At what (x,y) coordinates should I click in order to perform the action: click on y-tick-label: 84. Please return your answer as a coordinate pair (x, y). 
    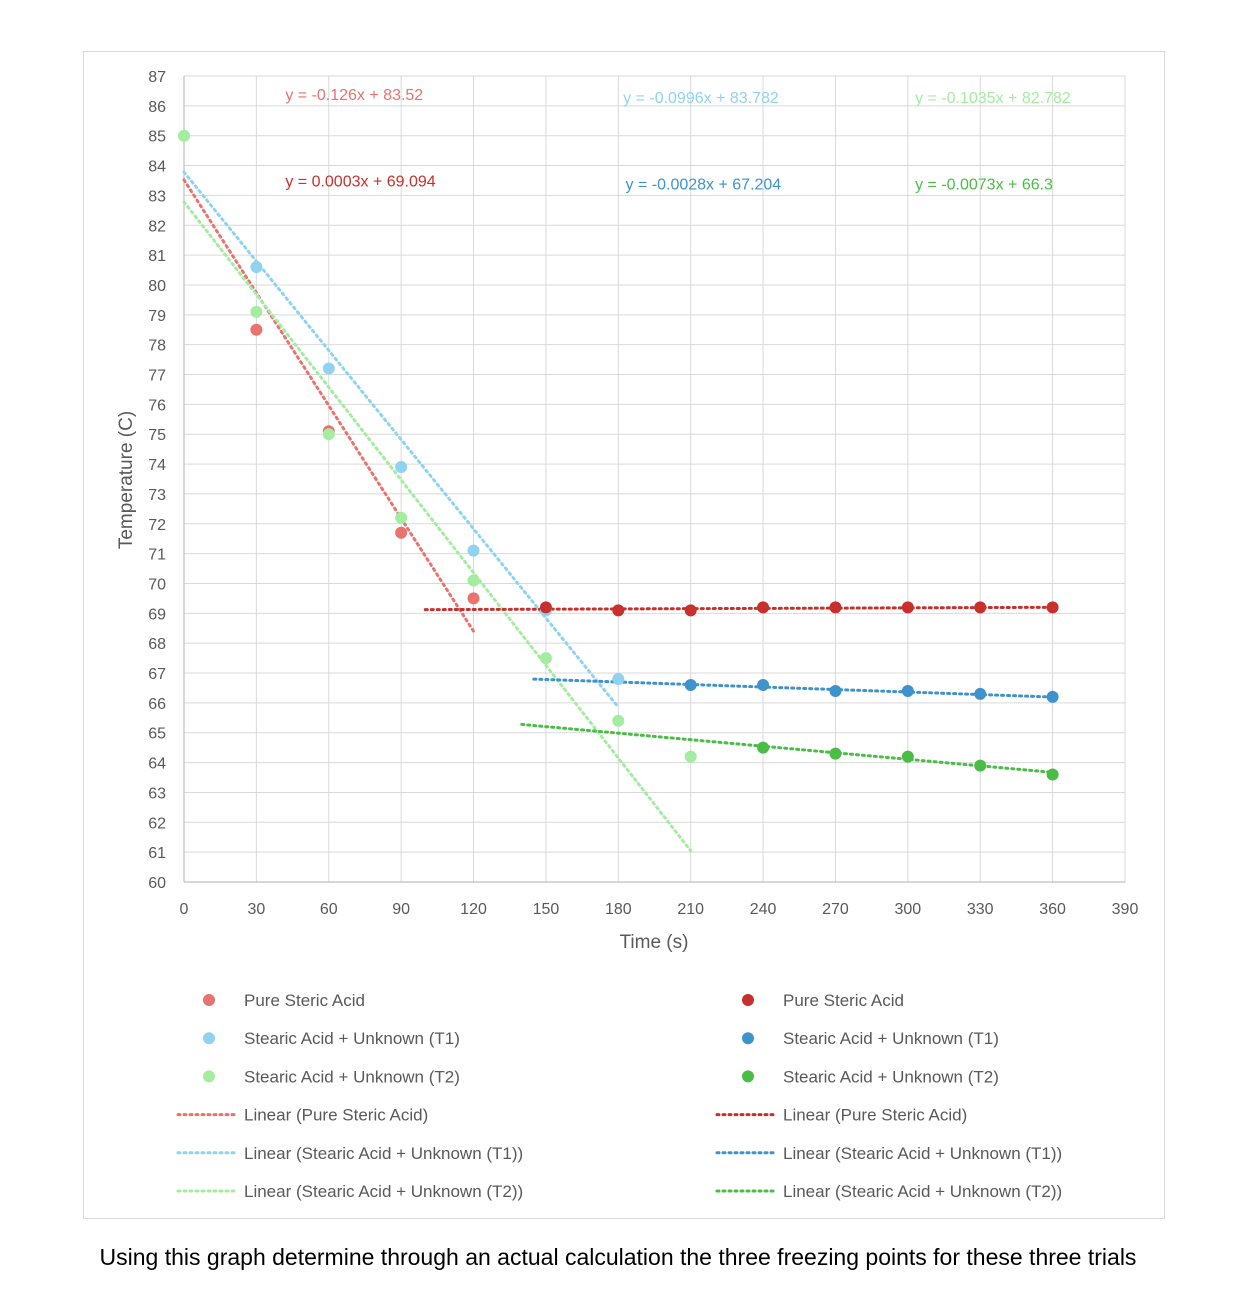
    Looking at the image, I should click on (157, 167).